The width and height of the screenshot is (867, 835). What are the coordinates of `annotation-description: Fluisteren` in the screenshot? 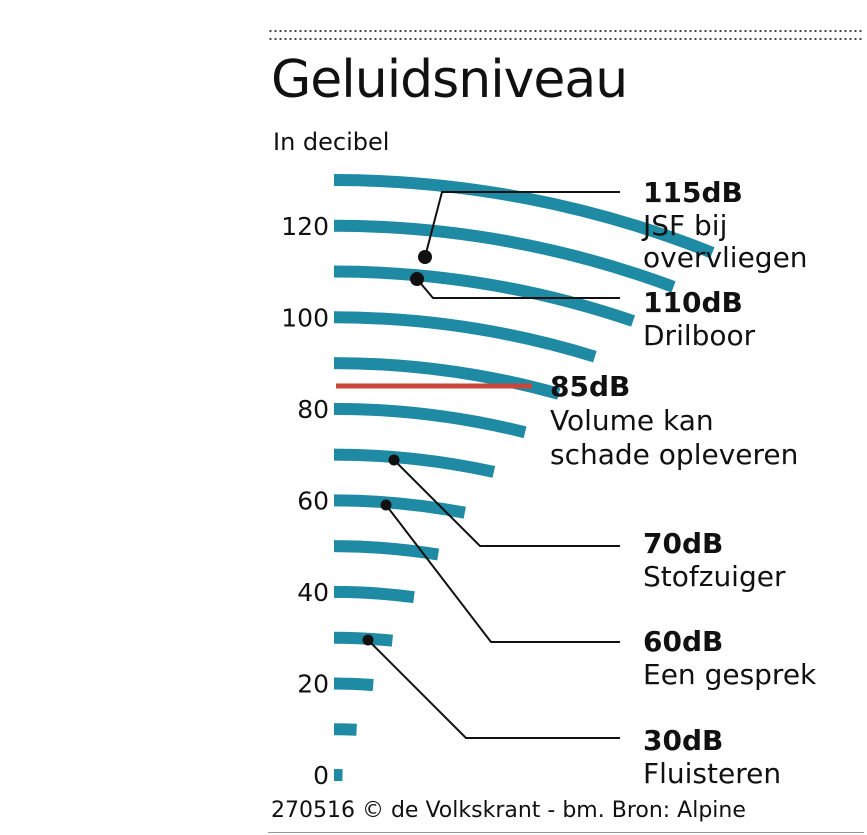 It's located at (712, 773).